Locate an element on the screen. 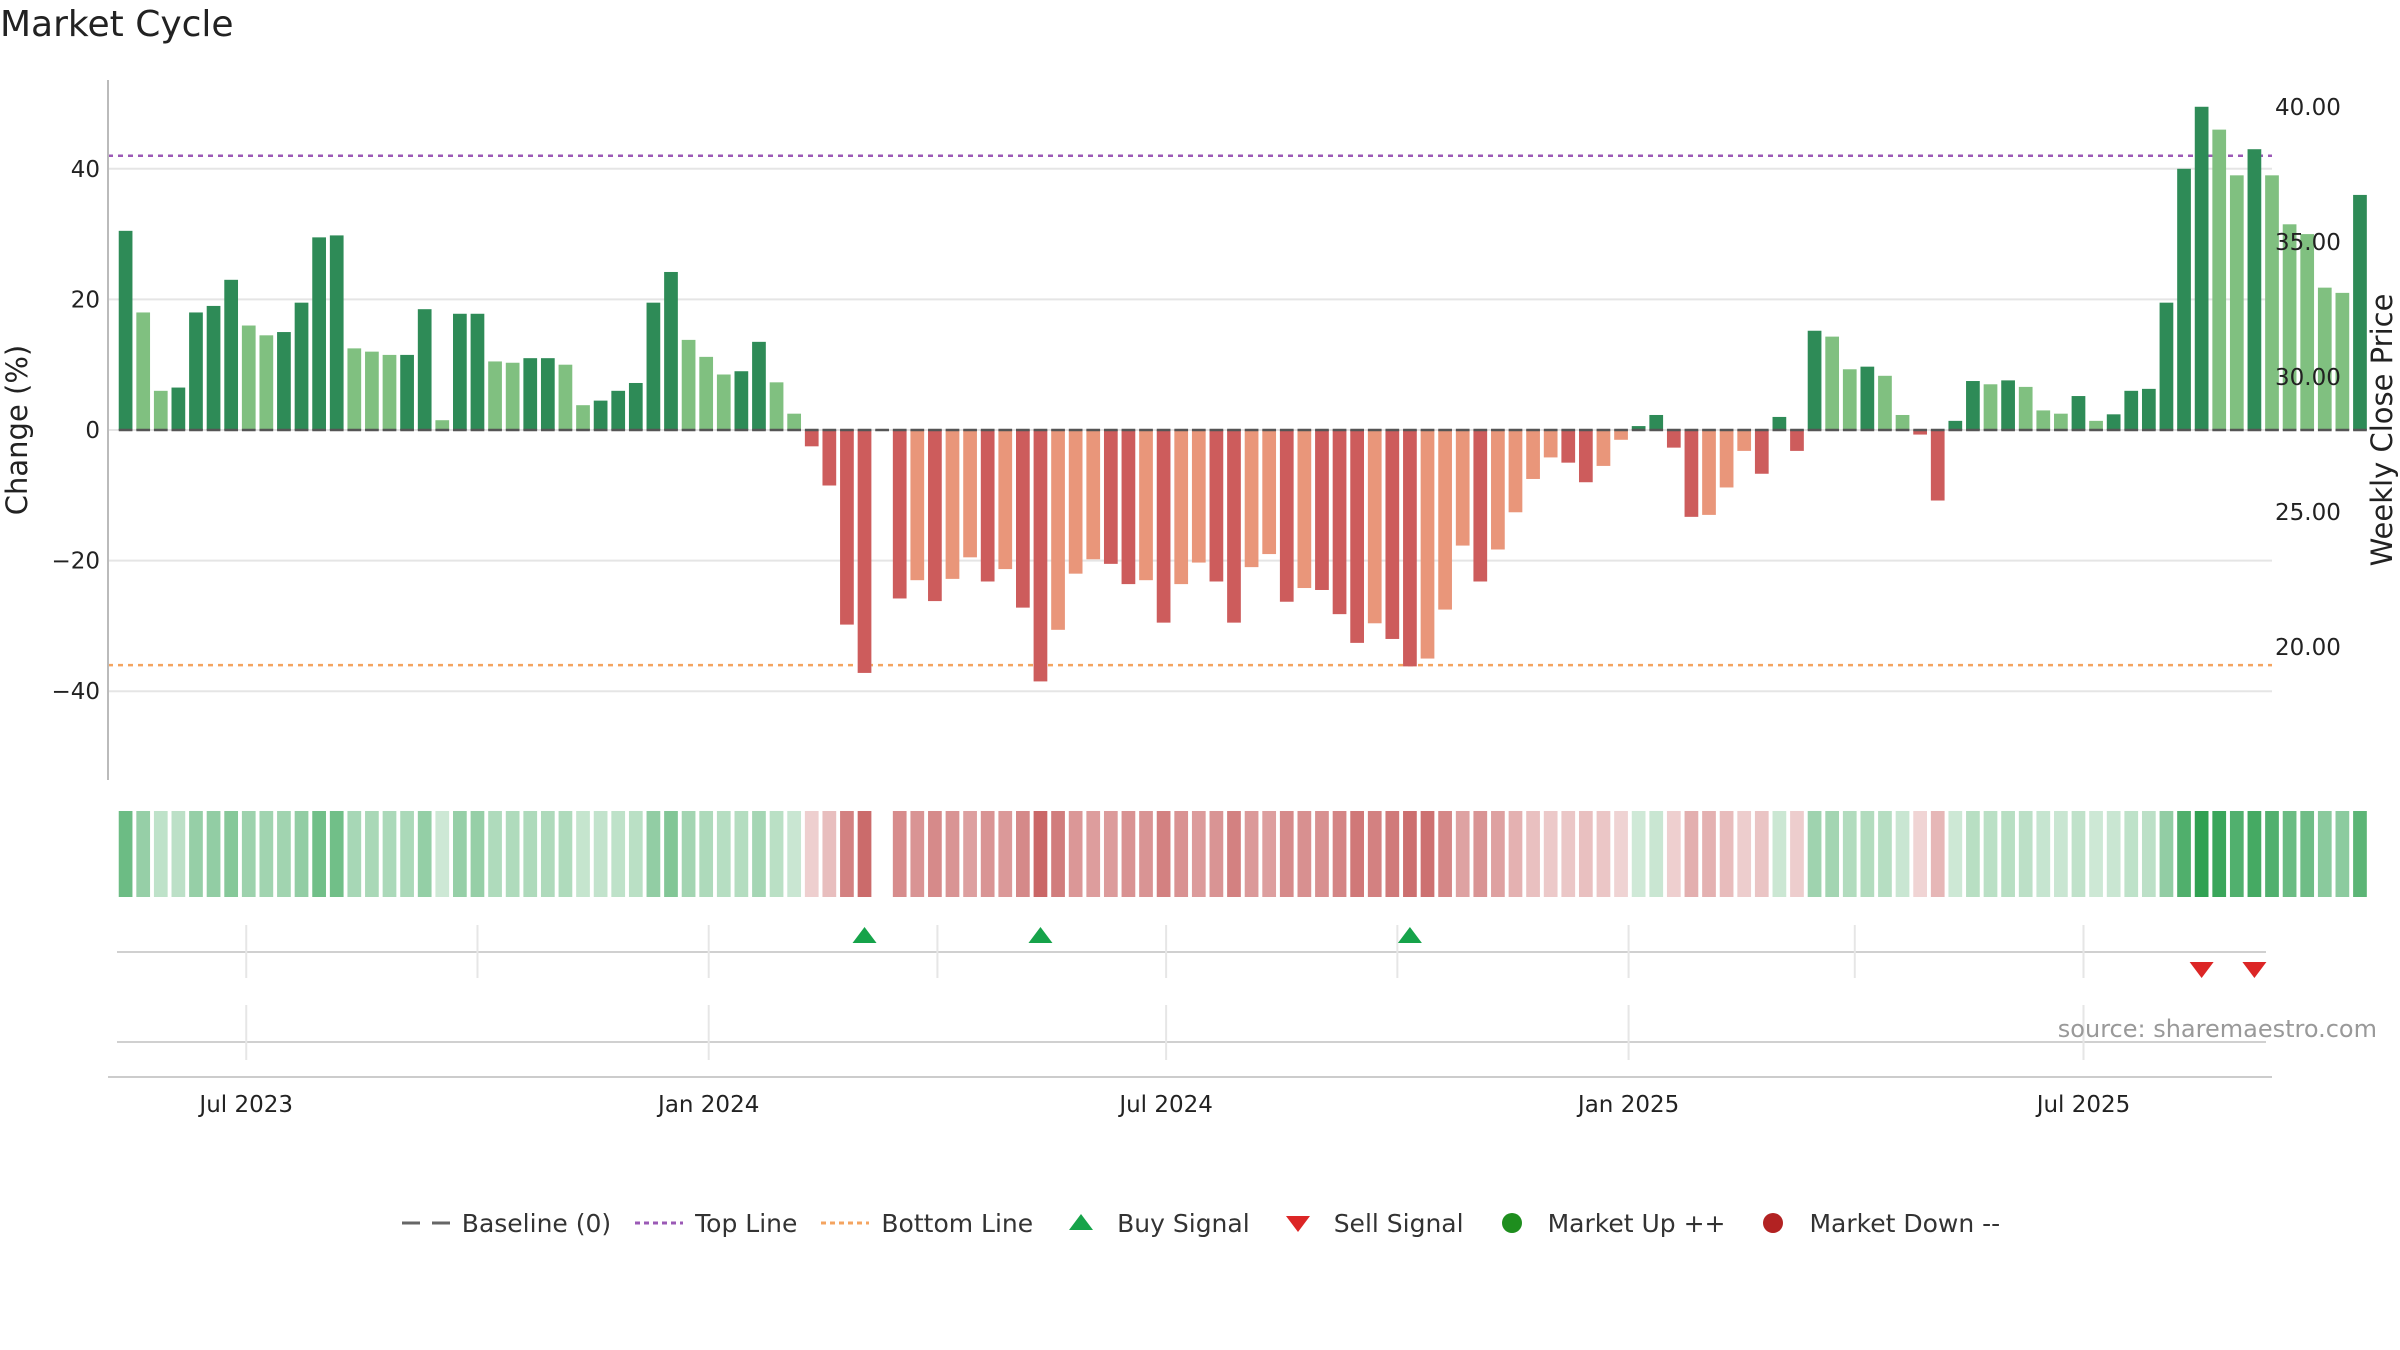 Image resolution: width=2400 pixels, height=1350 pixels. legend-item: Sell Signal is located at coordinates (1368, 1223).